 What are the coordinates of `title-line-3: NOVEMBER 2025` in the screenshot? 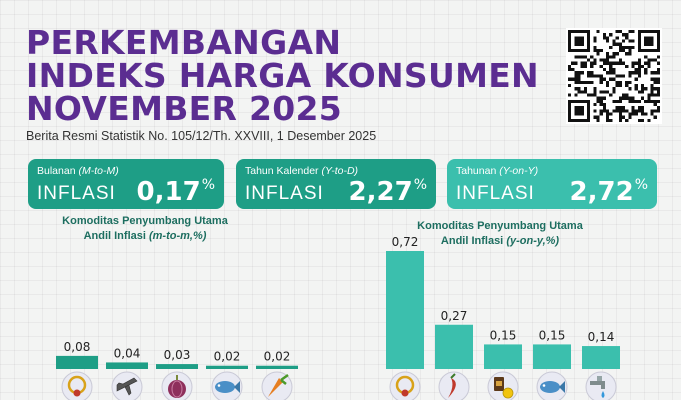 It's located at (184, 108).